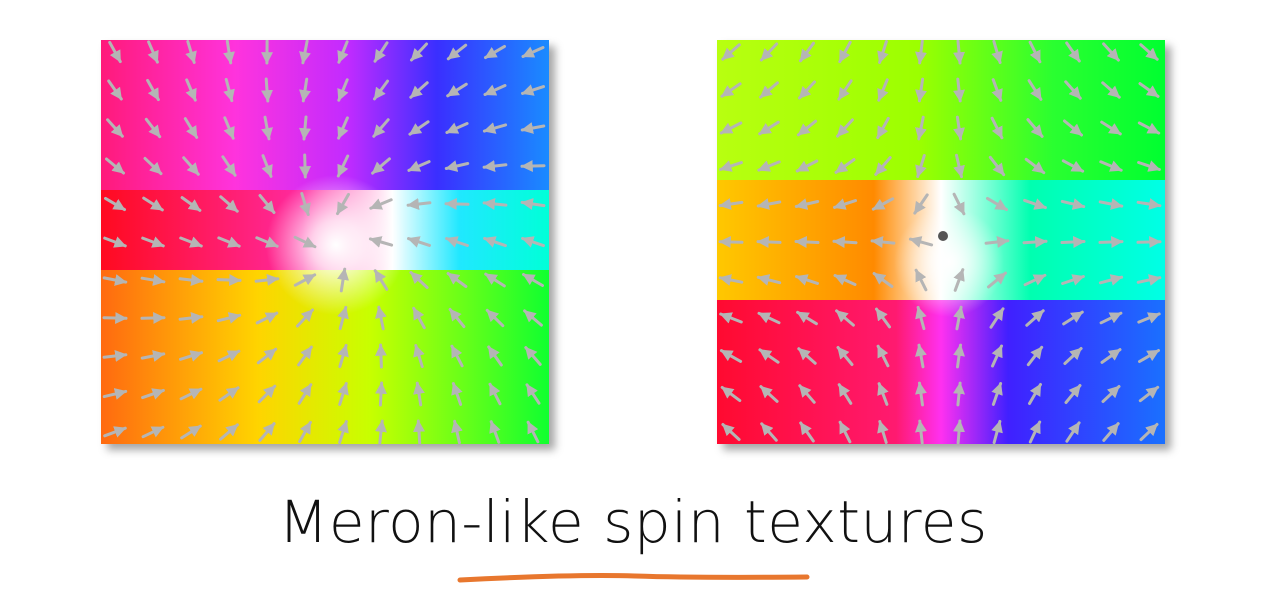  Describe the element at coordinates (633, 578) in the screenshot. I see `caption-underline` at that location.